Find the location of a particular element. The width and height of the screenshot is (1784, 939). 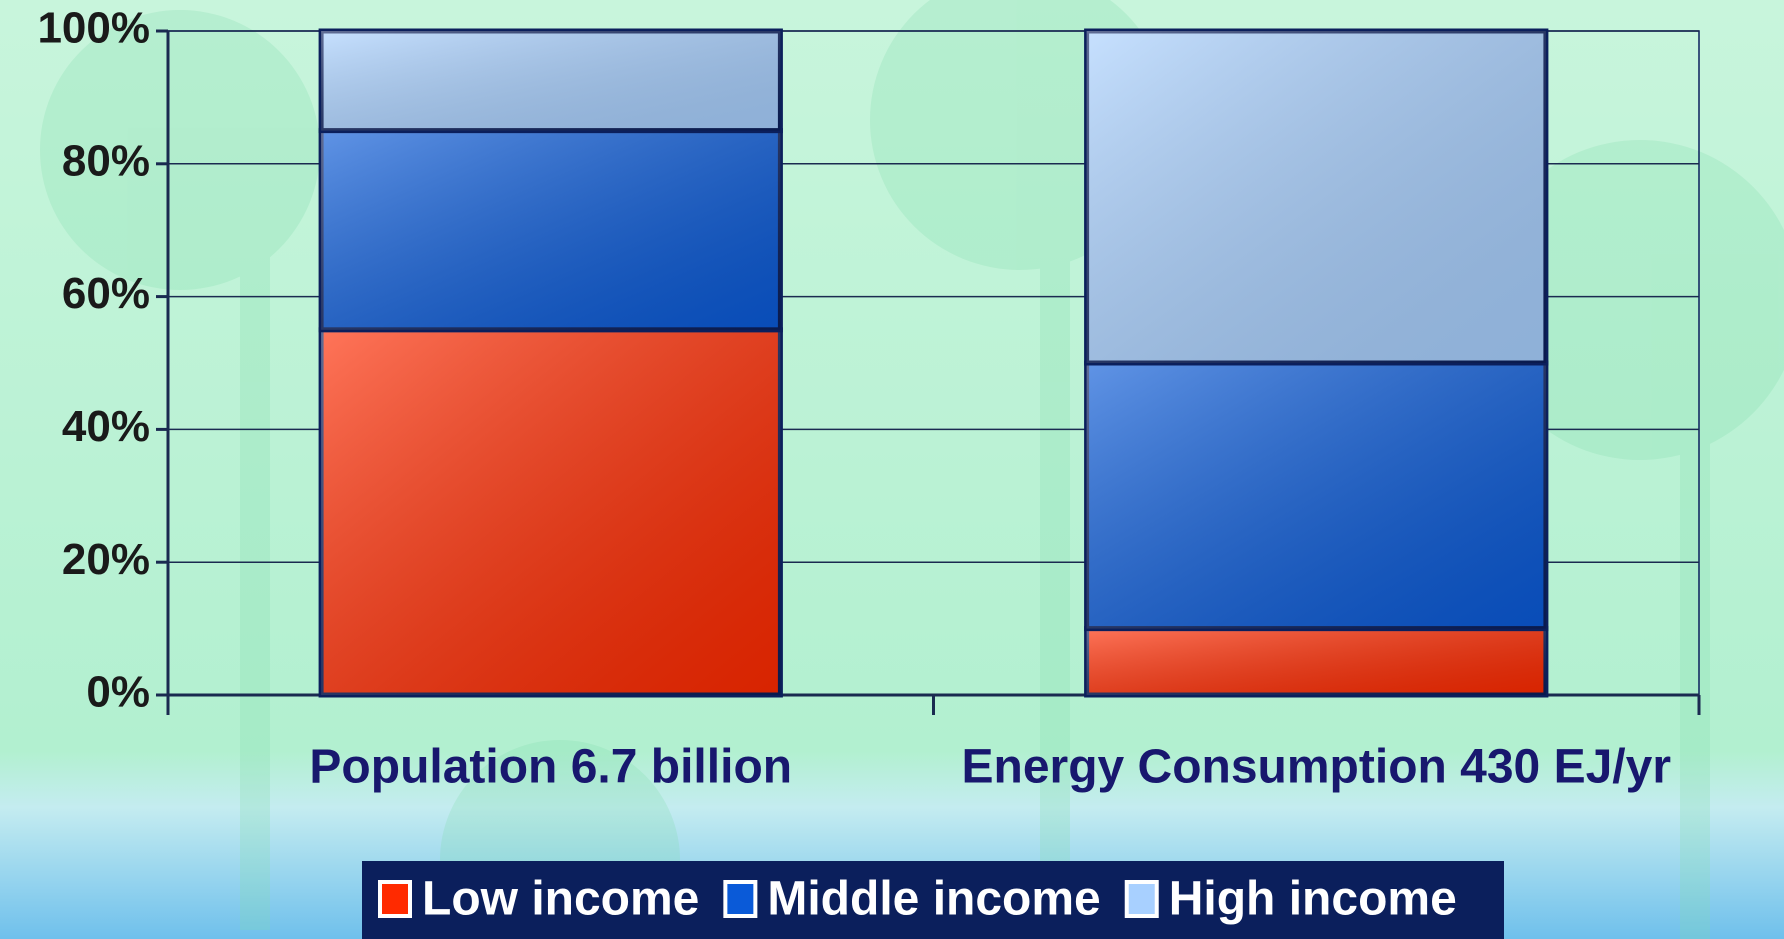

legend-label: Middle income is located at coordinates (933, 899).